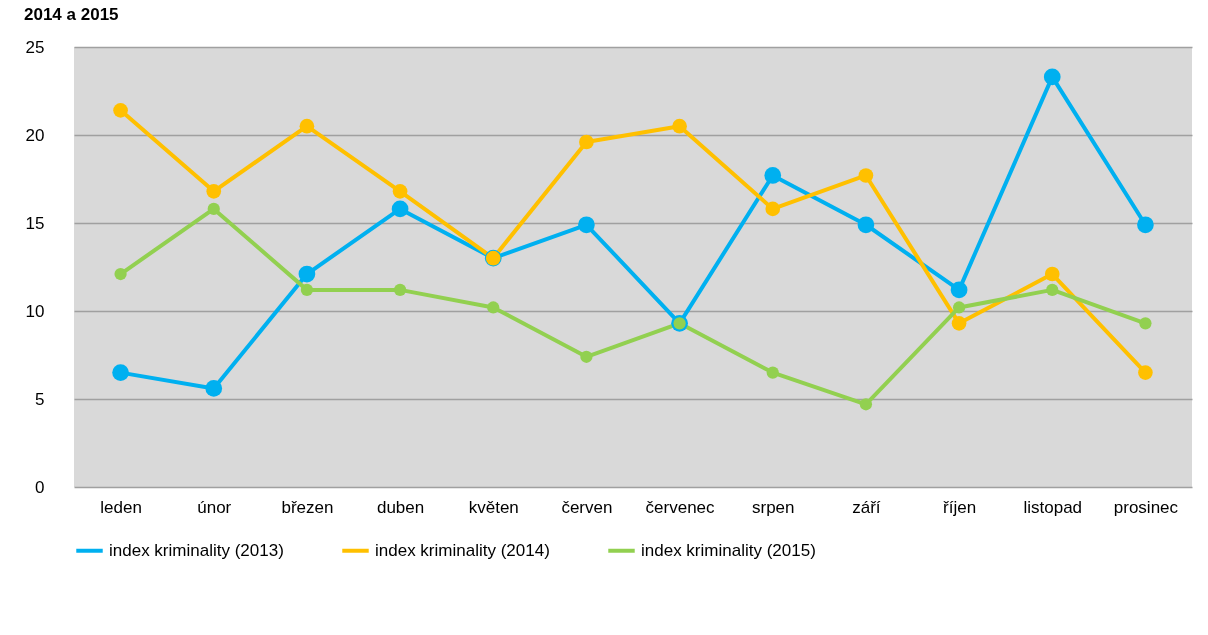 This screenshot has width=1208, height=635. Describe the element at coordinates (1146, 507) in the screenshot. I see `x-tick-label: prosinec` at that location.